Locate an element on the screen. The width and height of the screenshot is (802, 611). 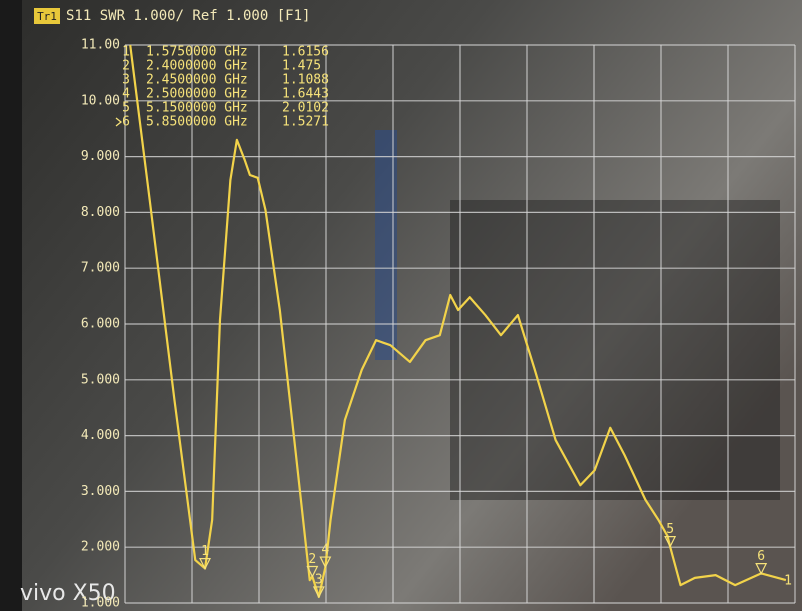
marker-frequency: 5.8500000 GHz is located at coordinates (197, 122).